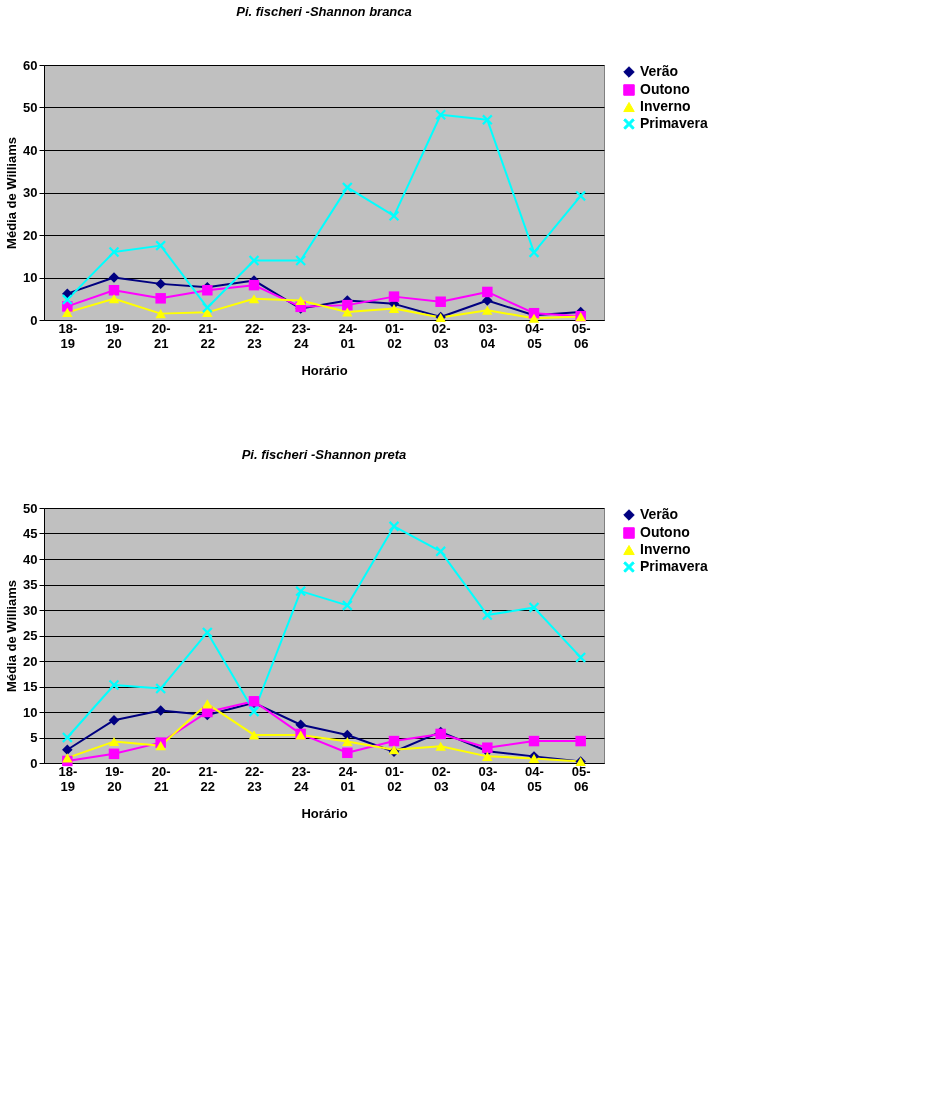 Image resolution: width=933 pixels, height=1120 pixels. I want to click on y-tick-label: 5, so click(34, 737).